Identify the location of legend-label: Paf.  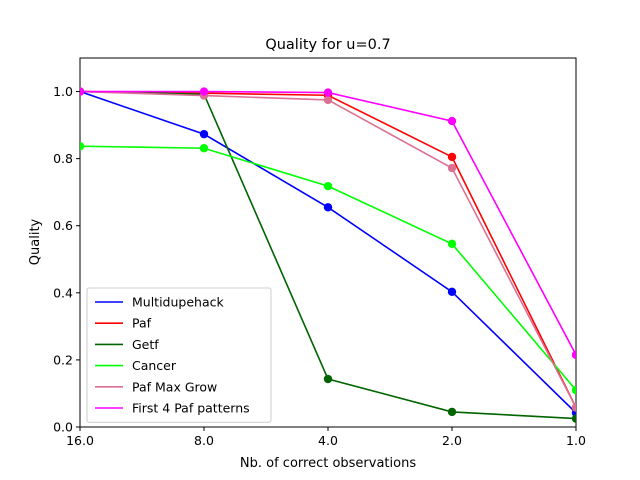
(142, 323).